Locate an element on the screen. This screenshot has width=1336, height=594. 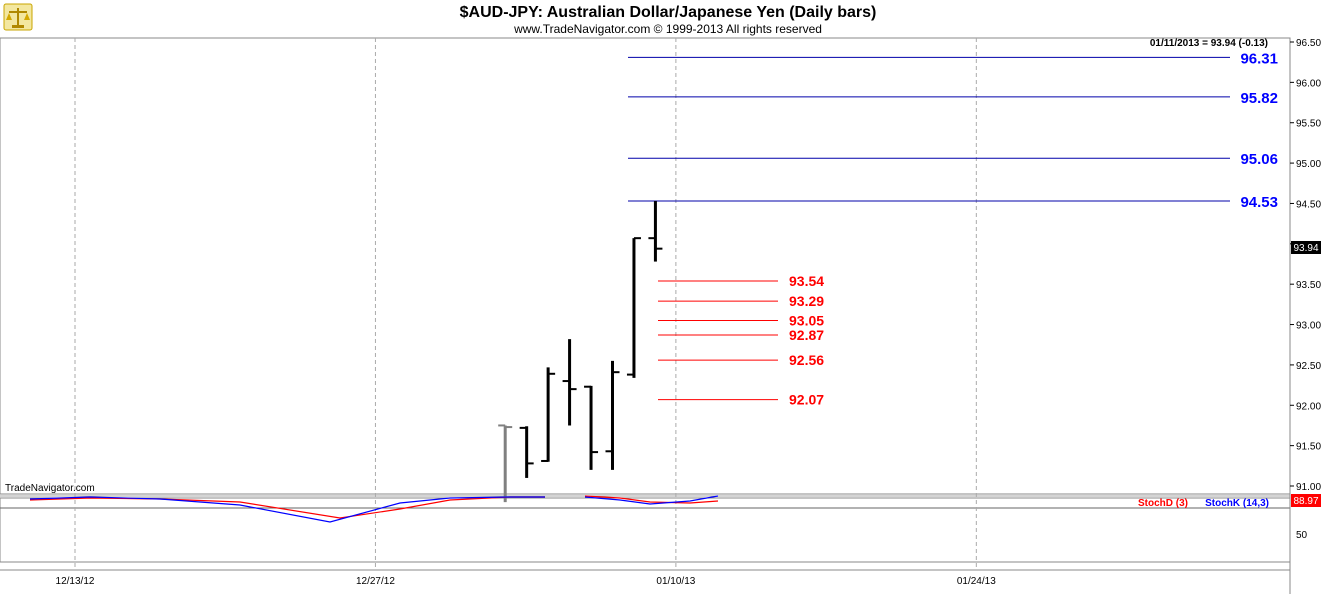
y-tick-label: 94.50 is located at coordinates (1308, 204).